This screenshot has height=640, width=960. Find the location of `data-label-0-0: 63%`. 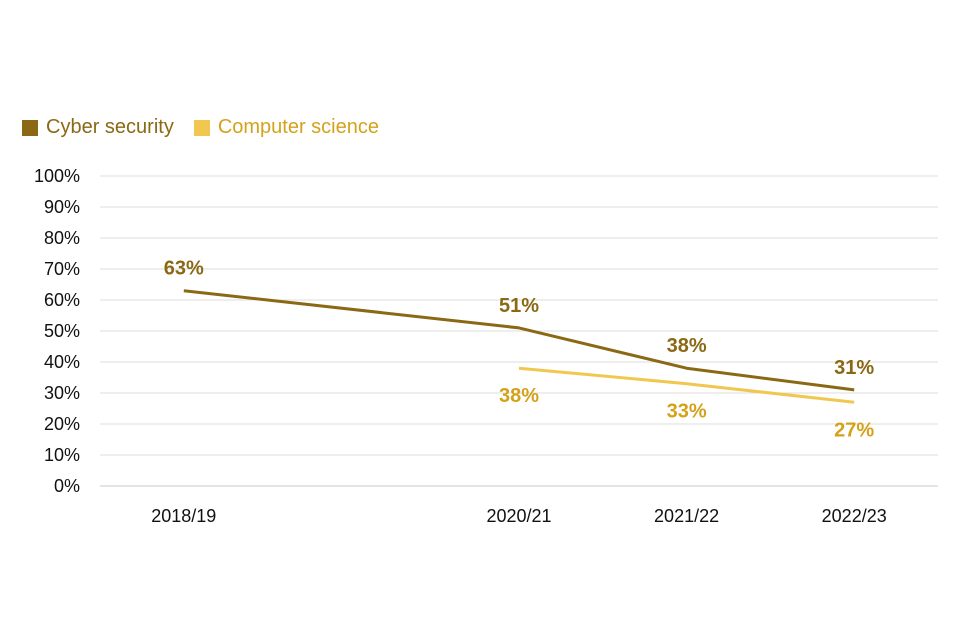

data-label-0-0: 63% is located at coordinates (184, 269).